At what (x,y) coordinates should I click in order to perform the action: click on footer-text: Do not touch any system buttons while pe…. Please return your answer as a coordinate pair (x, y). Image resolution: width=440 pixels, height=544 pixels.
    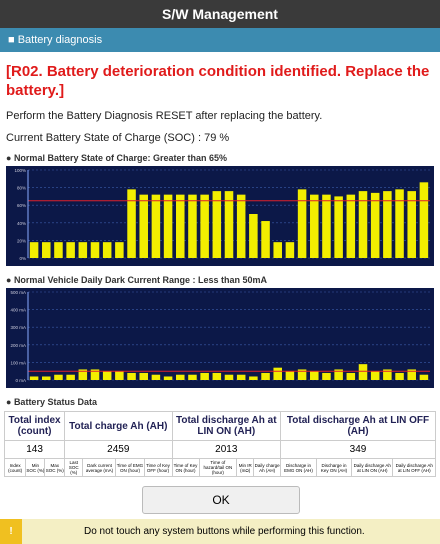
    Looking at the image, I should click on (224, 531).